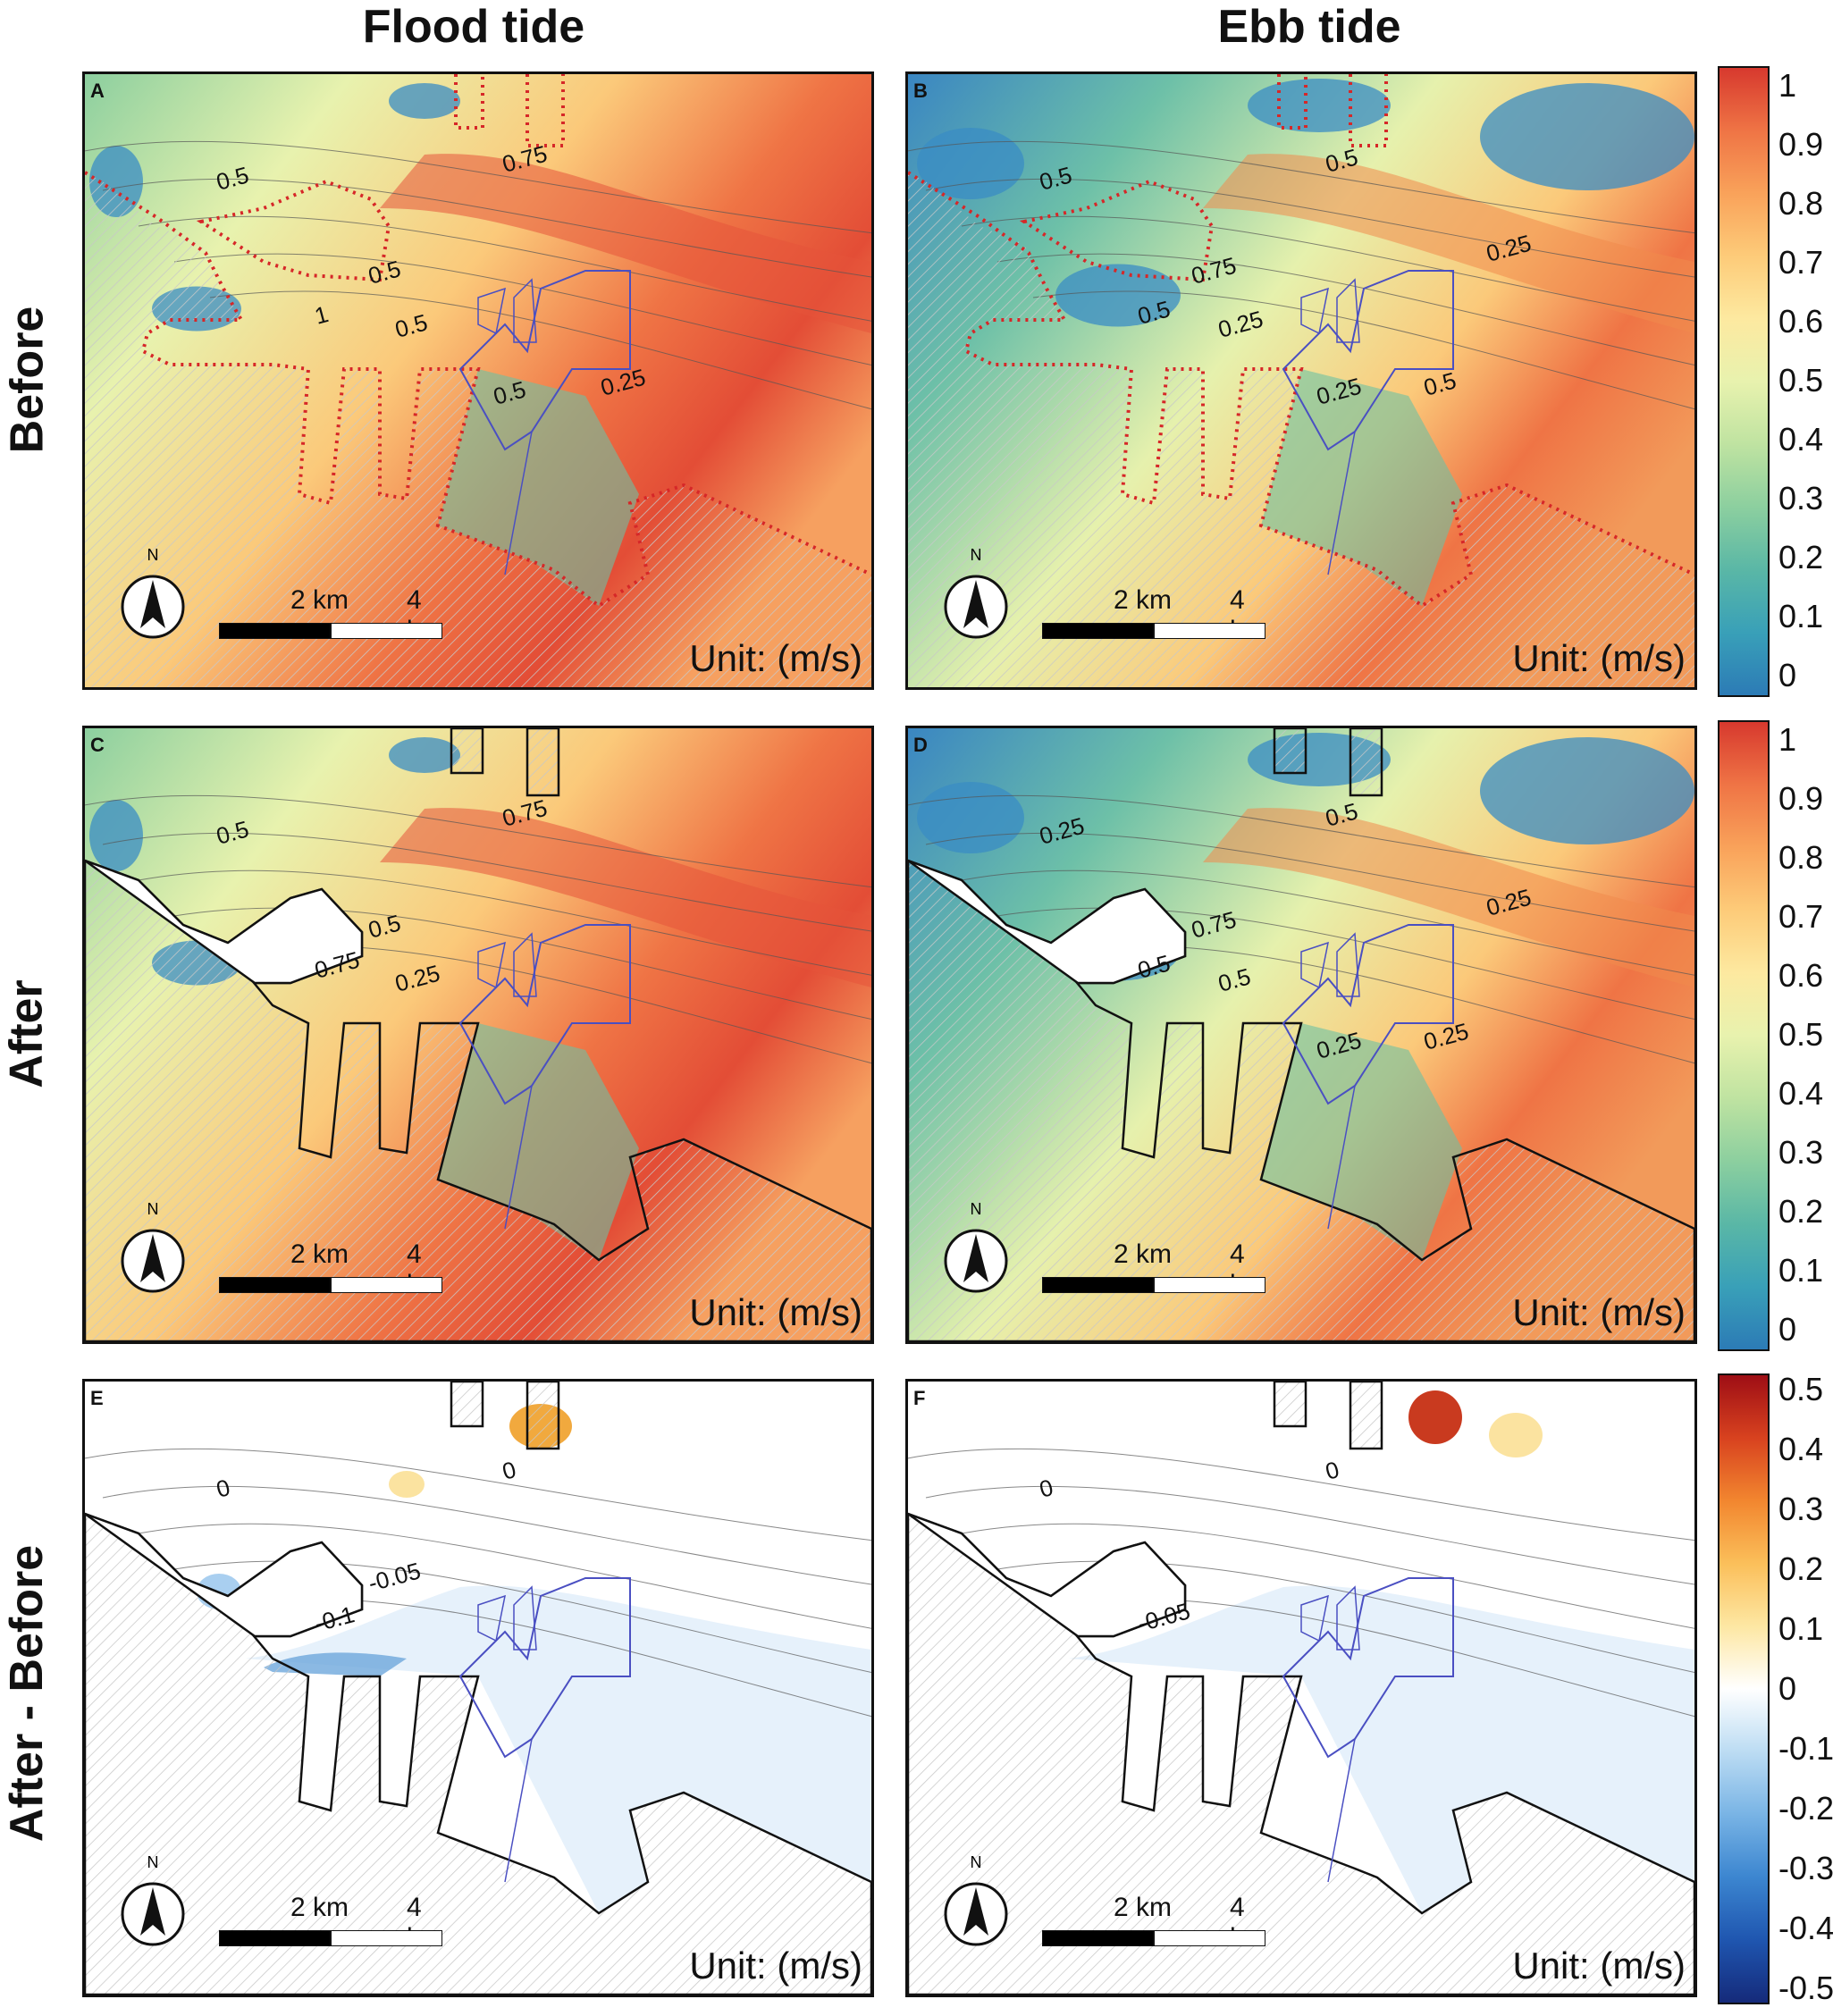 This screenshot has width=1833, height=2016. What do you see at coordinates (1805, 1748) in the screenshot?
I see `colorbar-tick-label: -0.1` at bounding box center [1805, 1748].